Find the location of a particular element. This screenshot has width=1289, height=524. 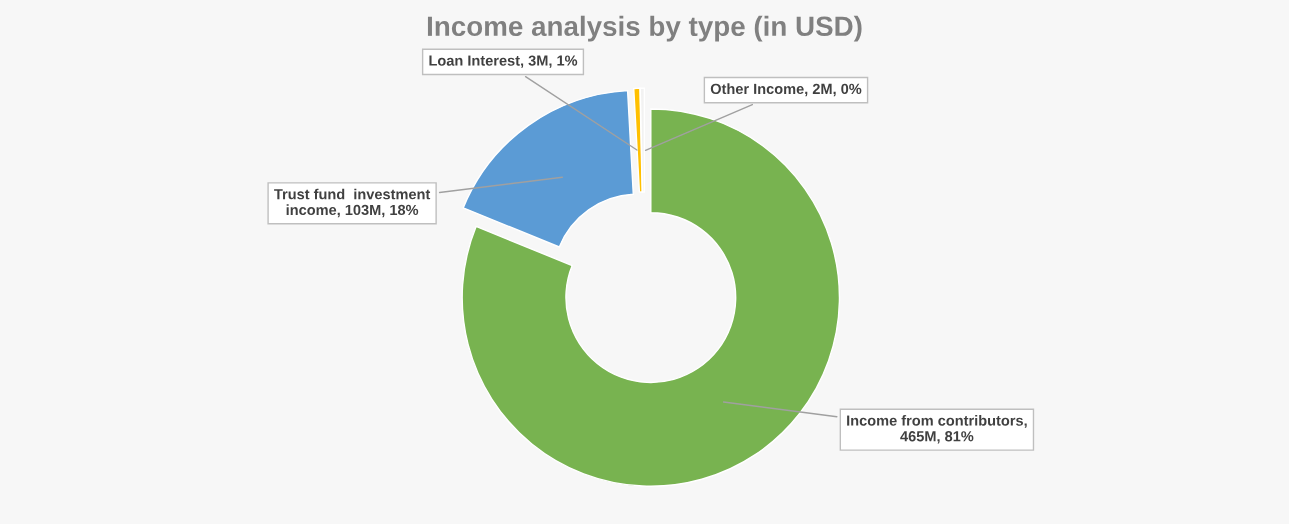

slice-label: Loan Interest, 3M, 1% is located at coordinates (503, 61).